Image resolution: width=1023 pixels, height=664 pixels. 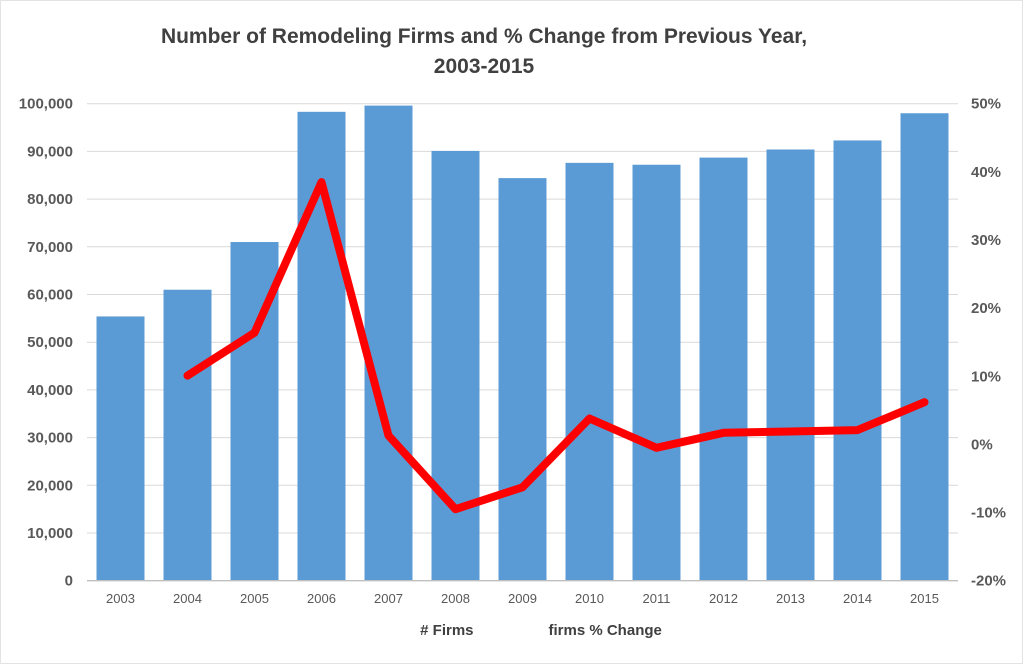 What do you see at coordinates (605, 630) in the screenshot?
I see `legend-line-label: firms % Change` at bounding box center [605, 630].